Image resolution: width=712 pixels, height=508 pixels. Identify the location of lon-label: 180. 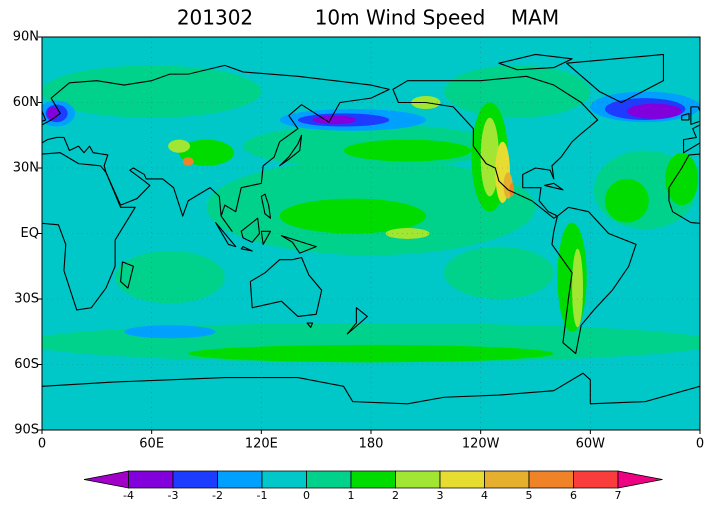
(371, 444).